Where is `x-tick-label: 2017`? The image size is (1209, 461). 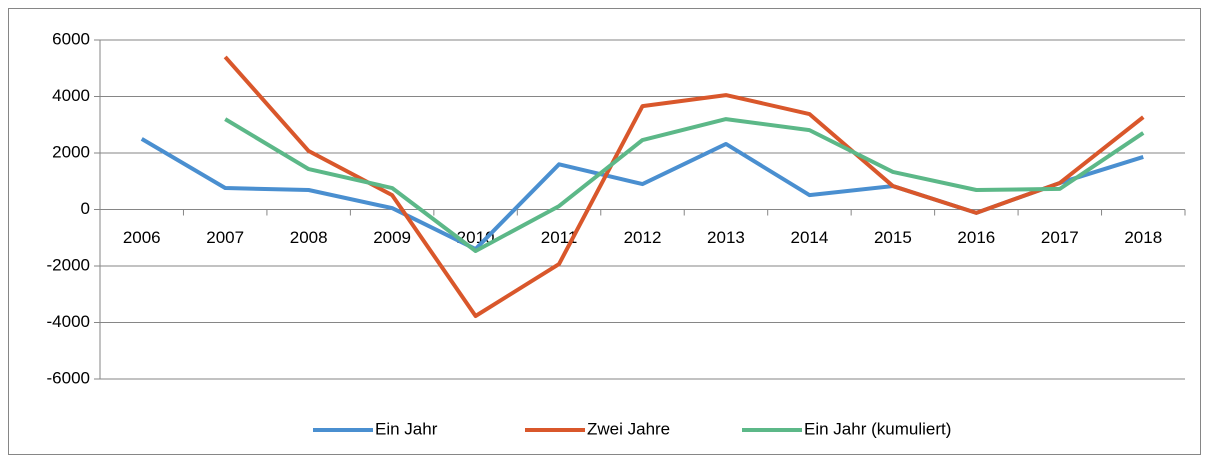
x-tick-label: 2017 is located at coordinates (1060, 237).